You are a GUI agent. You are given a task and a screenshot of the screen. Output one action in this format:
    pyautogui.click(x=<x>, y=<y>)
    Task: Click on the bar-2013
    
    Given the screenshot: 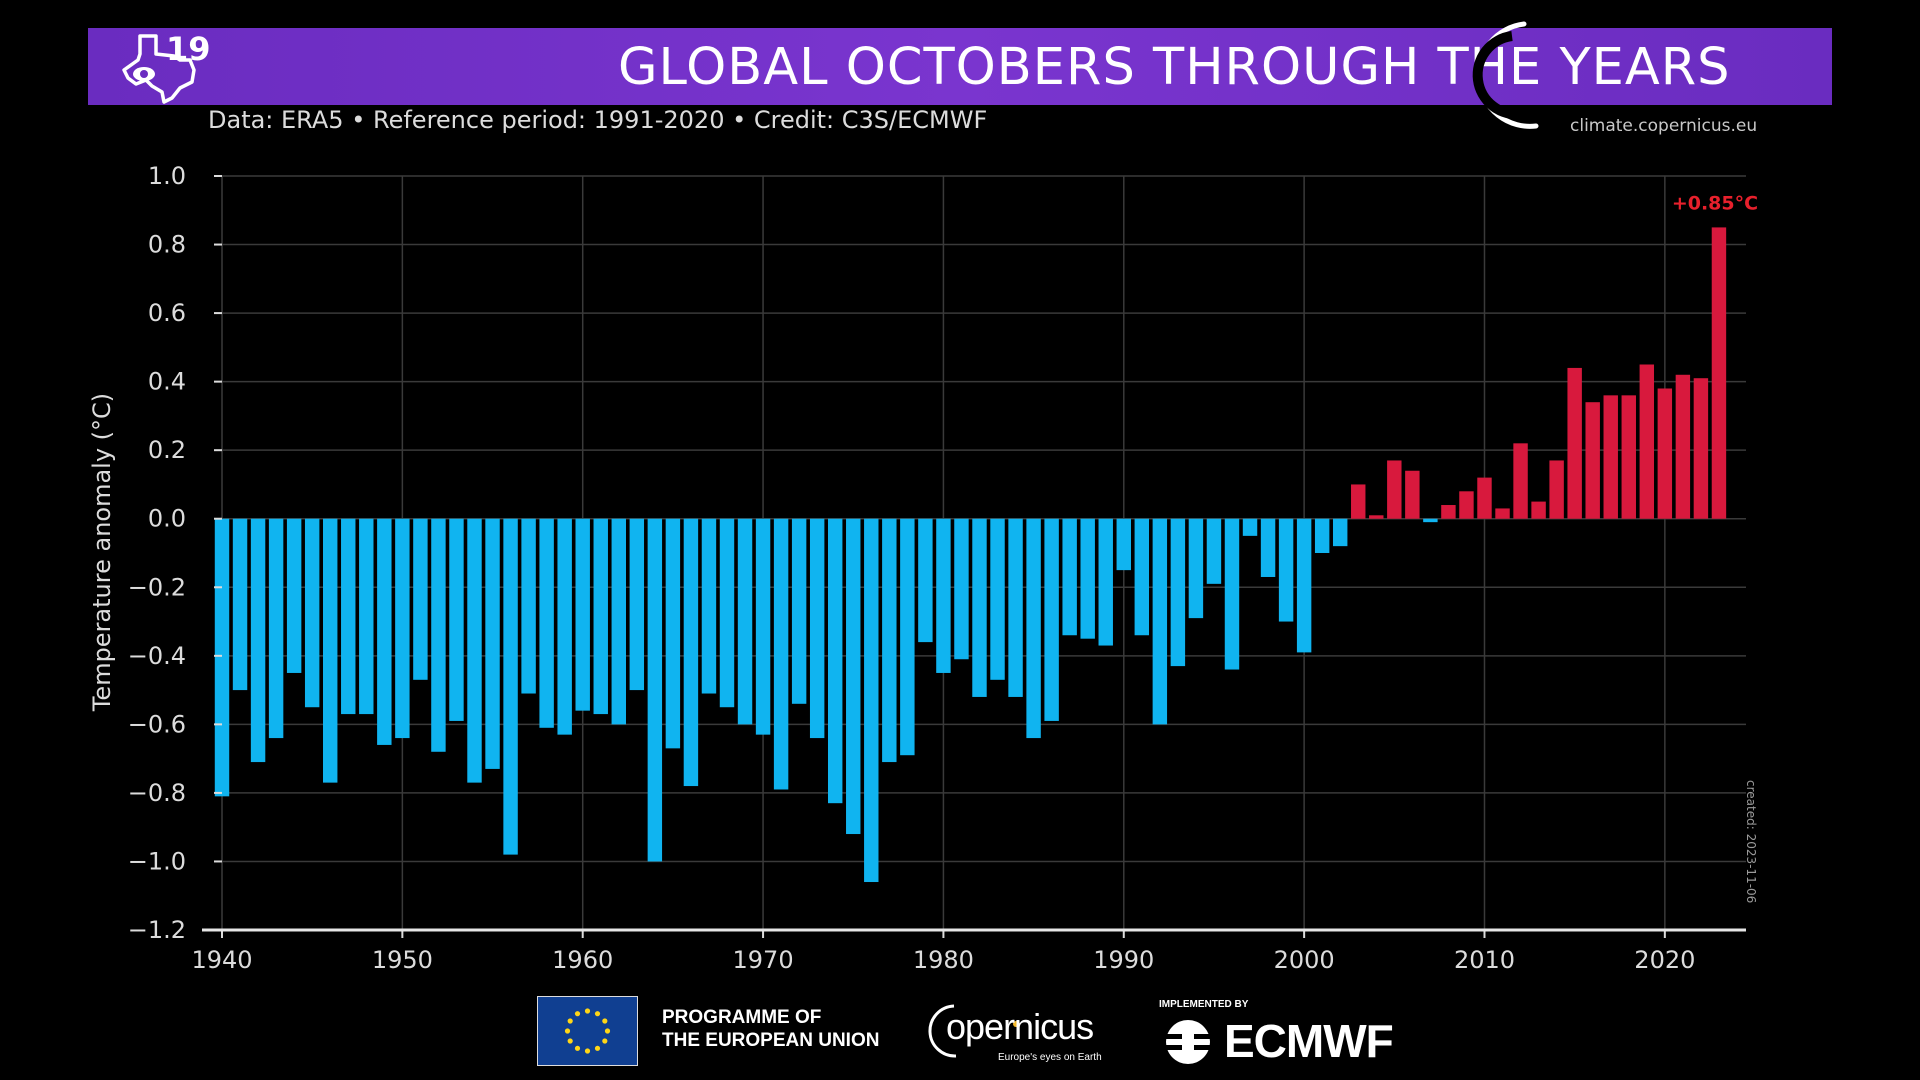 What is the action you would take?
    pyautogui.click(x=1538, y=510)
    